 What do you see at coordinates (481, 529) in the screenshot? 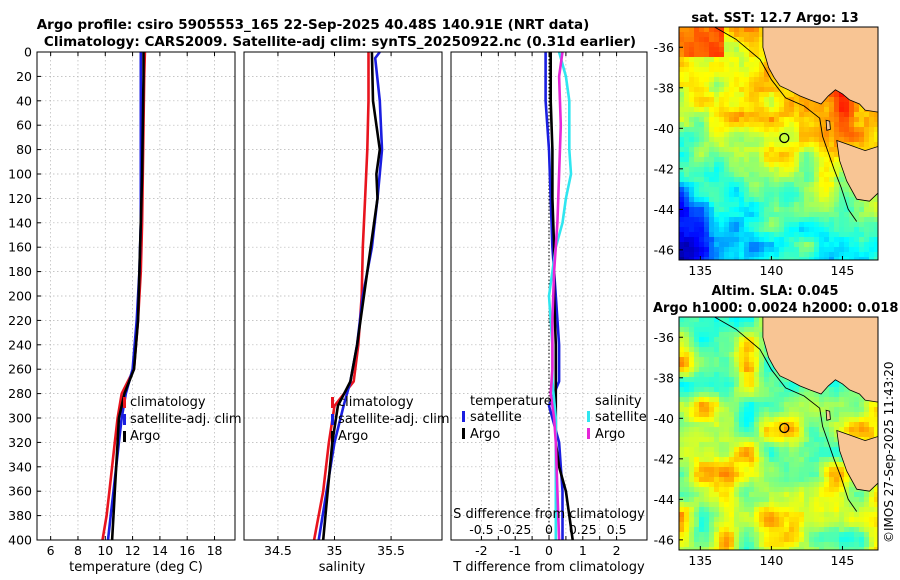
I see `x2-tick-label: -0.5` at bounding box center [481, 529].